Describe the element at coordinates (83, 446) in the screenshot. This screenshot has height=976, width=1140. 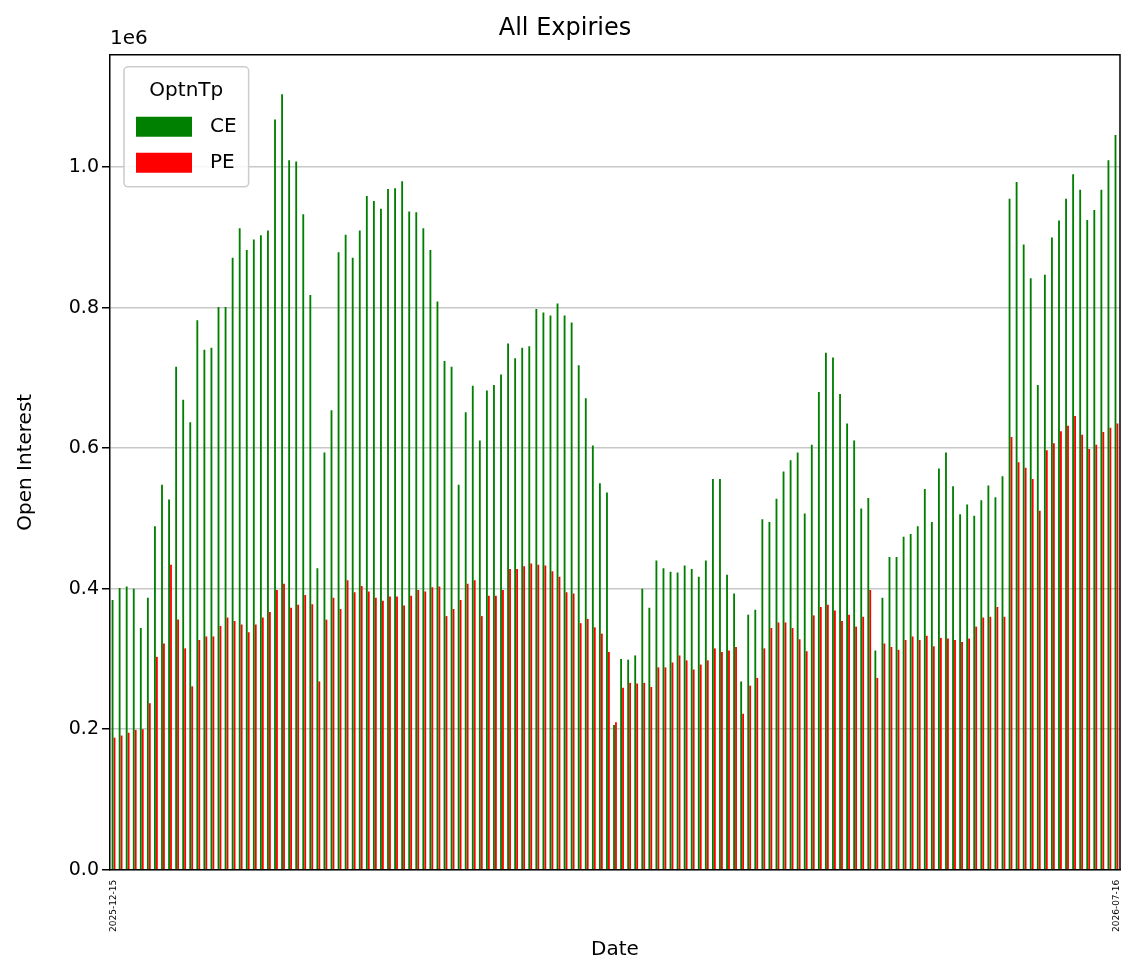
I see `y-tick-label: 0.6` at that location.